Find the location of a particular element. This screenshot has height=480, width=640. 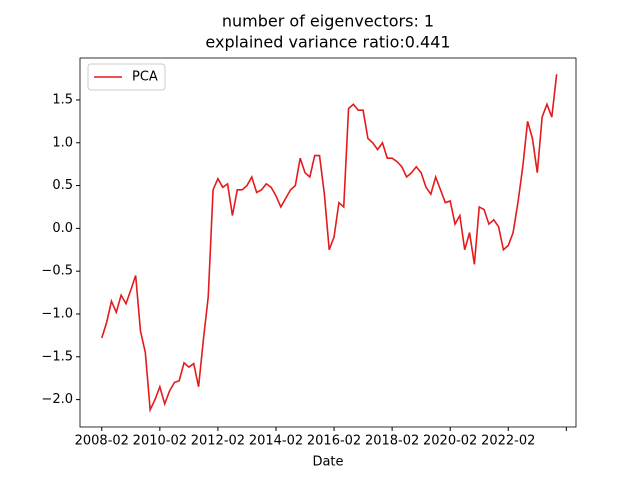

legend-label: PCA is located at coordinates (145, 77).